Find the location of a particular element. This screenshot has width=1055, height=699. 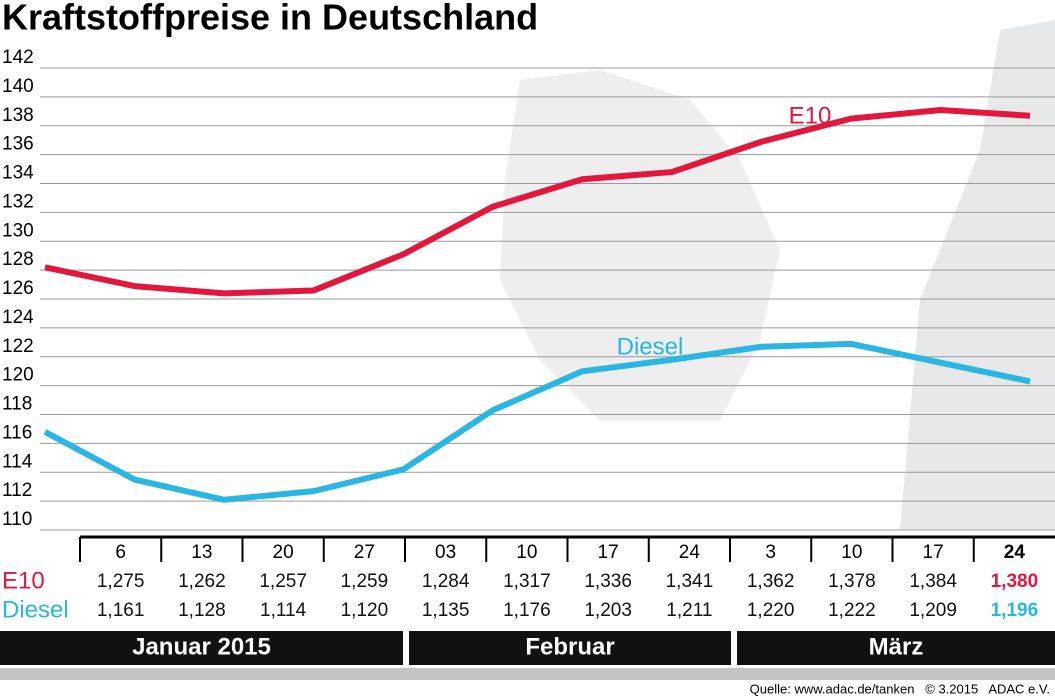

y-tick-label: 142 is located at coordinates (18, 57).